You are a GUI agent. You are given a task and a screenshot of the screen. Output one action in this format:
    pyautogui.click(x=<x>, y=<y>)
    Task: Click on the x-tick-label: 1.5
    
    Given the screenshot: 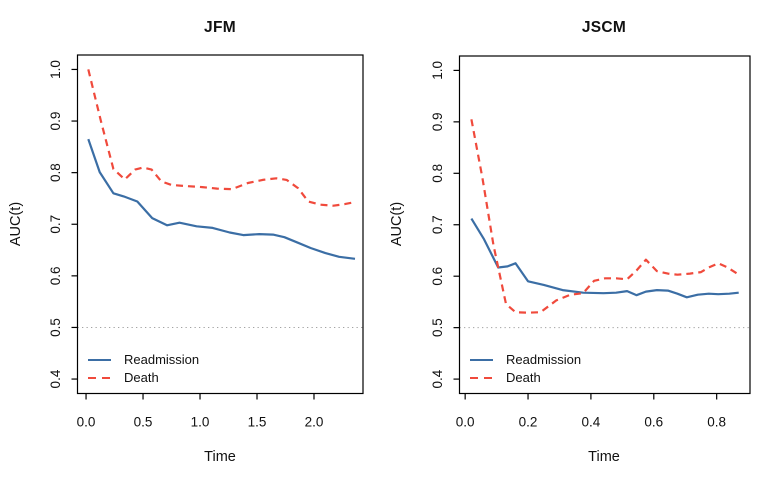 What is the action you would take?
    pyautogui.click(x=257, y=422)
    